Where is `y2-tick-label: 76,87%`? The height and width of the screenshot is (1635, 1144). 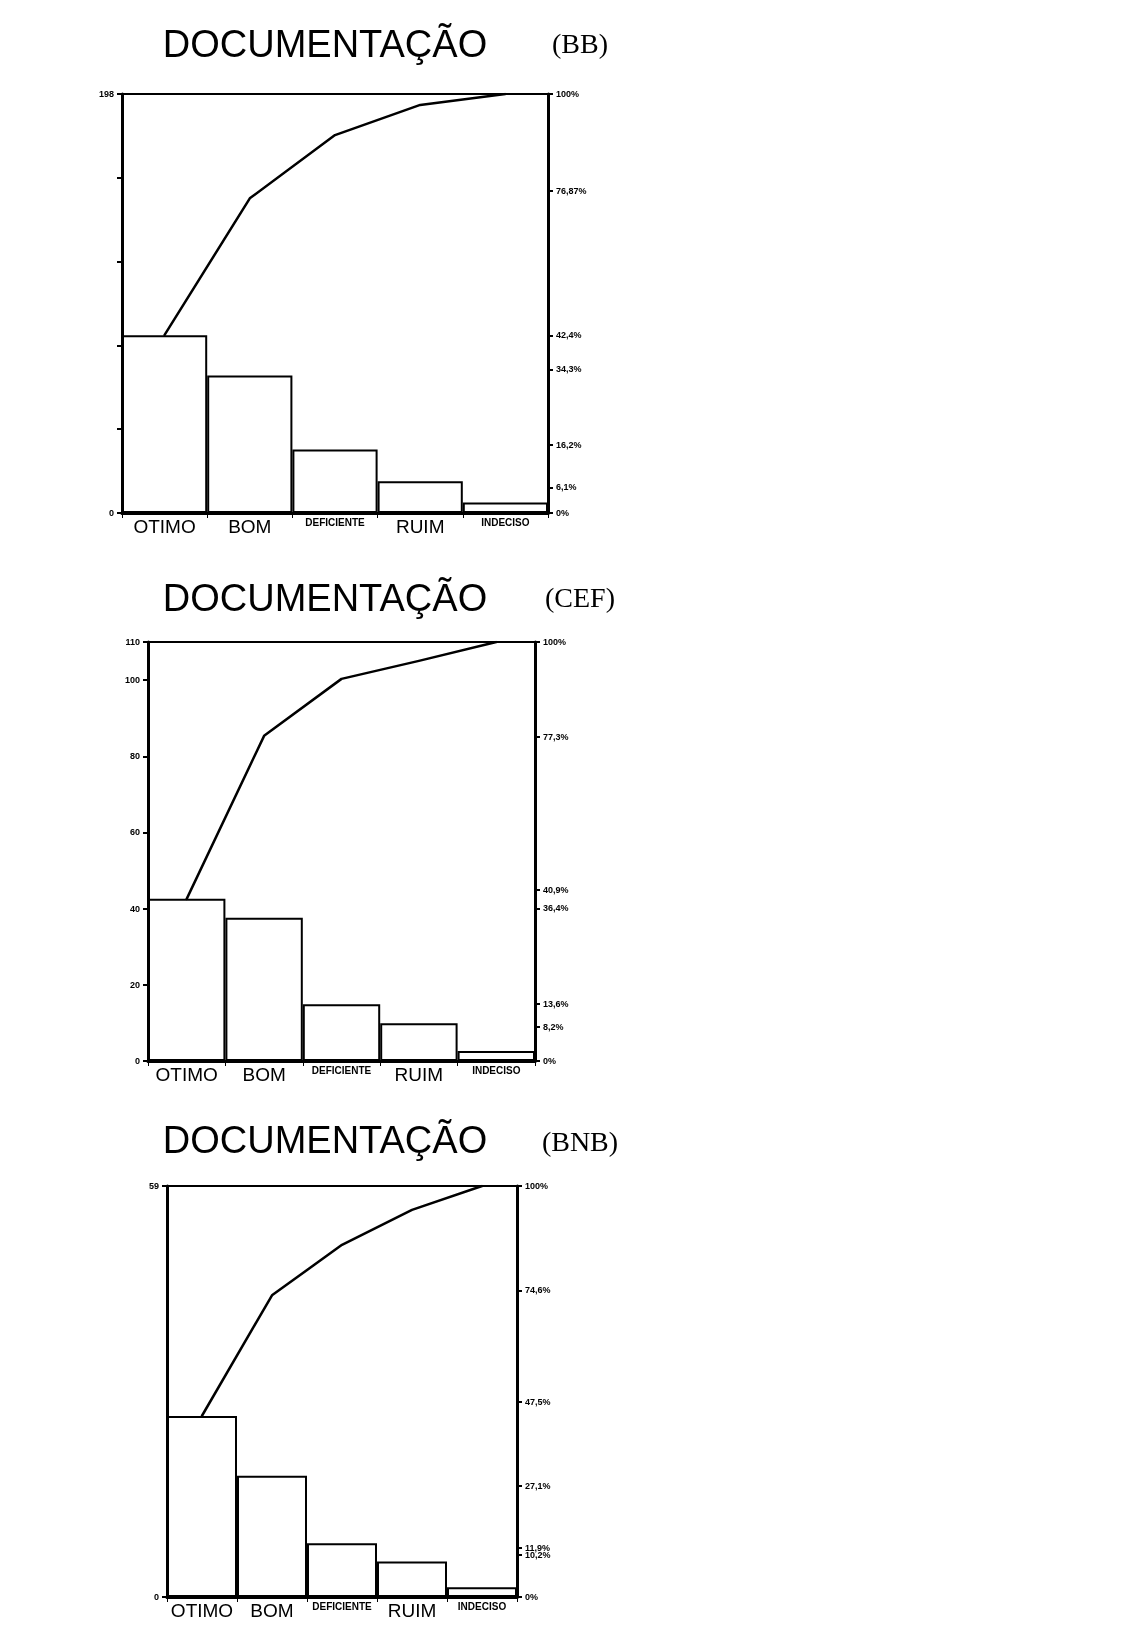 y2-tick-label: 76,87% is located at coordinates (571, 190).